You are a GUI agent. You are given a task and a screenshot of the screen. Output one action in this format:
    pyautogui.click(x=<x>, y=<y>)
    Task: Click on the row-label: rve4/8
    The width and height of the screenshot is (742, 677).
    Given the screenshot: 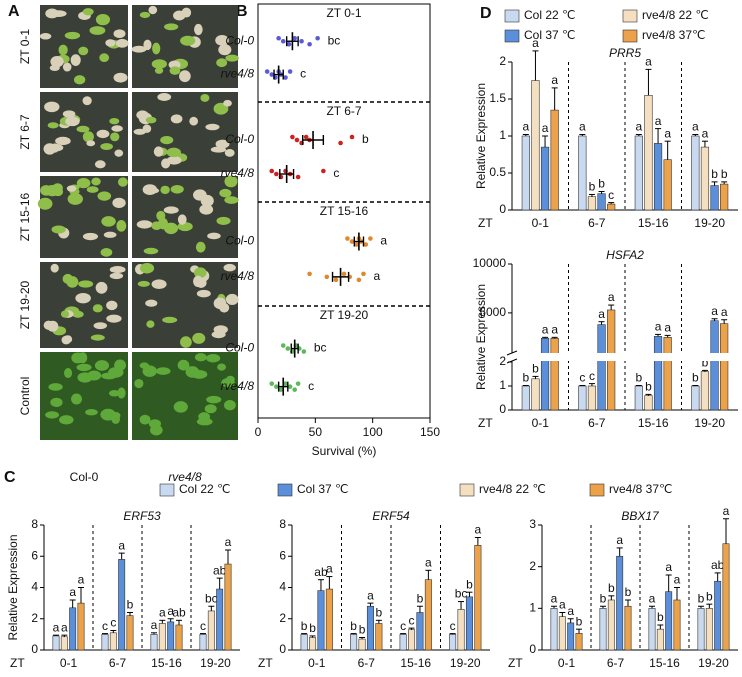 What is the action you would take?
    pyautogui.click(x=238, y=173)
    